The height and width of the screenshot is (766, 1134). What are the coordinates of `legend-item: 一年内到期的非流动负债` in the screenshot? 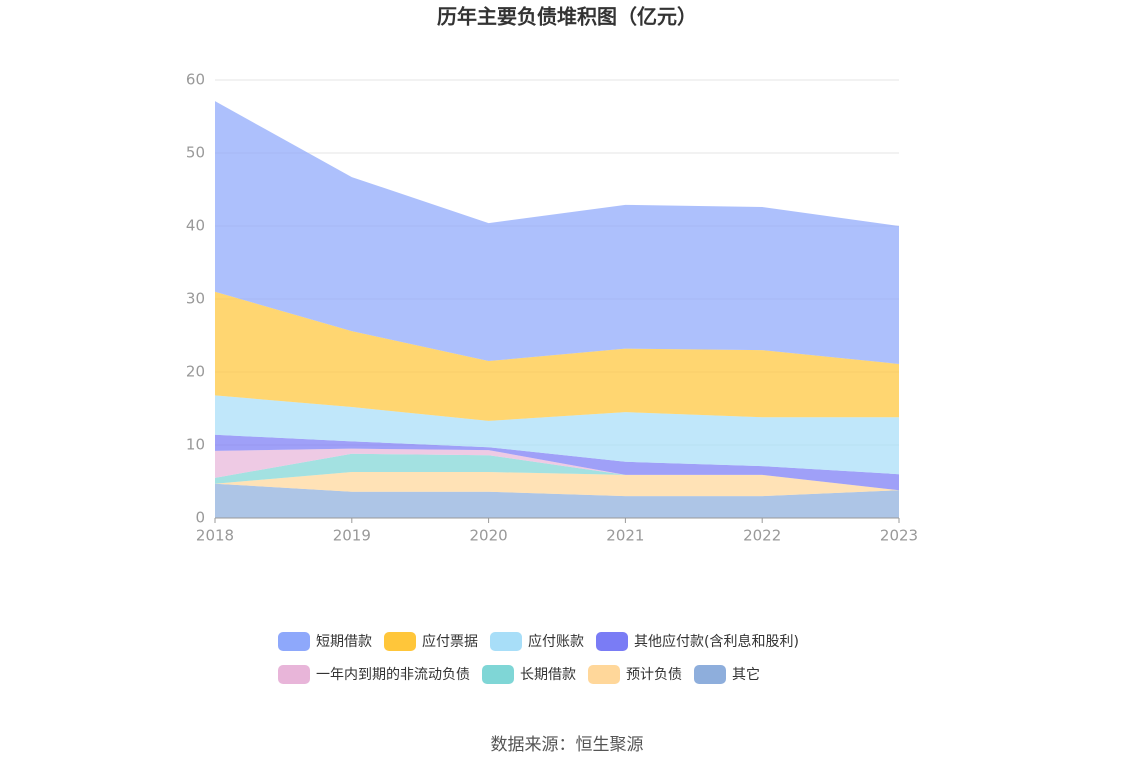 It's located at (374, 674).